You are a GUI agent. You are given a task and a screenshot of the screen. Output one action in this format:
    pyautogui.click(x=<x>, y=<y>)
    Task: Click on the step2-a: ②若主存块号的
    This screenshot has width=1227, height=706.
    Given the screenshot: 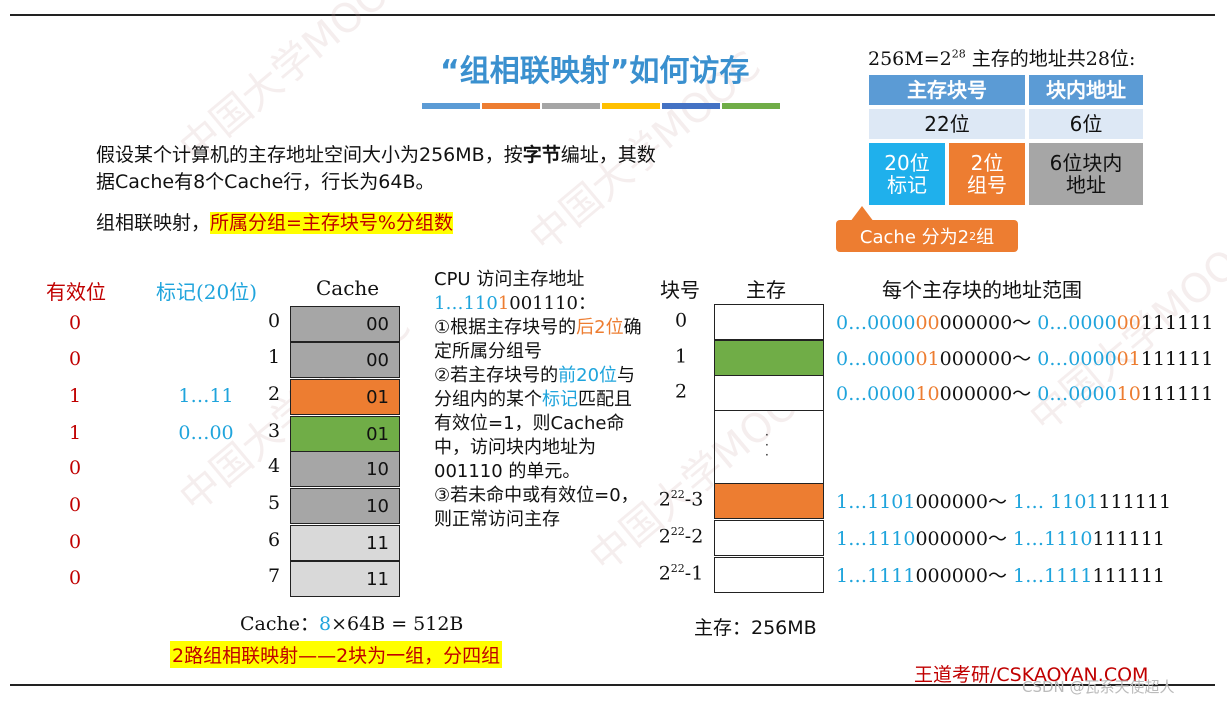 What is the action you would take?
    pyautogui.click(x=496, y=375)
    